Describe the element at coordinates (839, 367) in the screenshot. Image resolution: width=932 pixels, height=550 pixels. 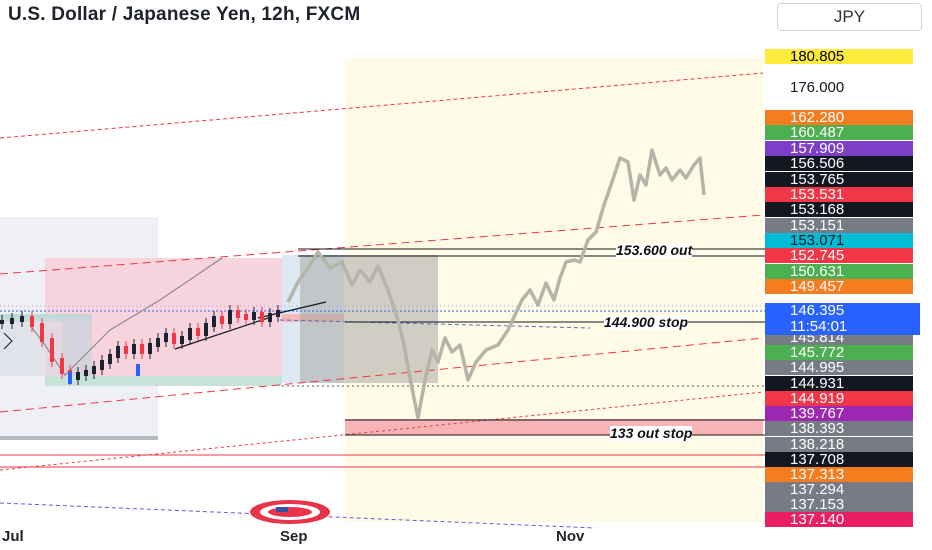
I see `price-label: 144.995` at that location.